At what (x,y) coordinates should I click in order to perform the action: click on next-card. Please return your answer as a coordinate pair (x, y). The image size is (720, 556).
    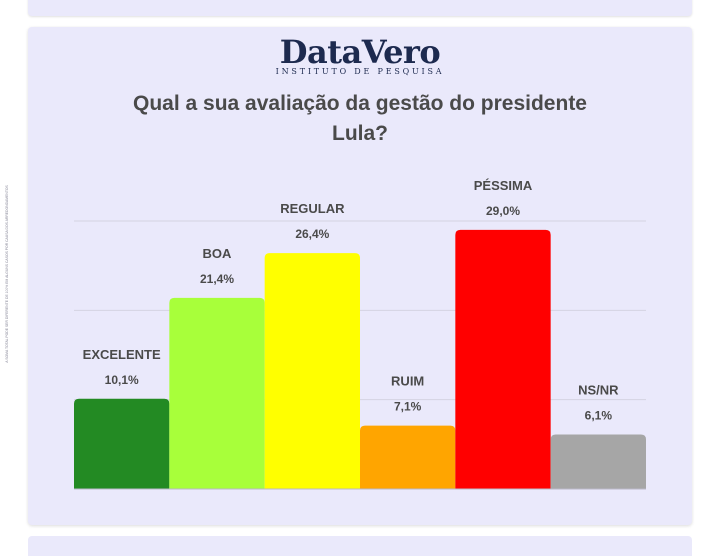
    Looking at the image, I should click on (360, 546).